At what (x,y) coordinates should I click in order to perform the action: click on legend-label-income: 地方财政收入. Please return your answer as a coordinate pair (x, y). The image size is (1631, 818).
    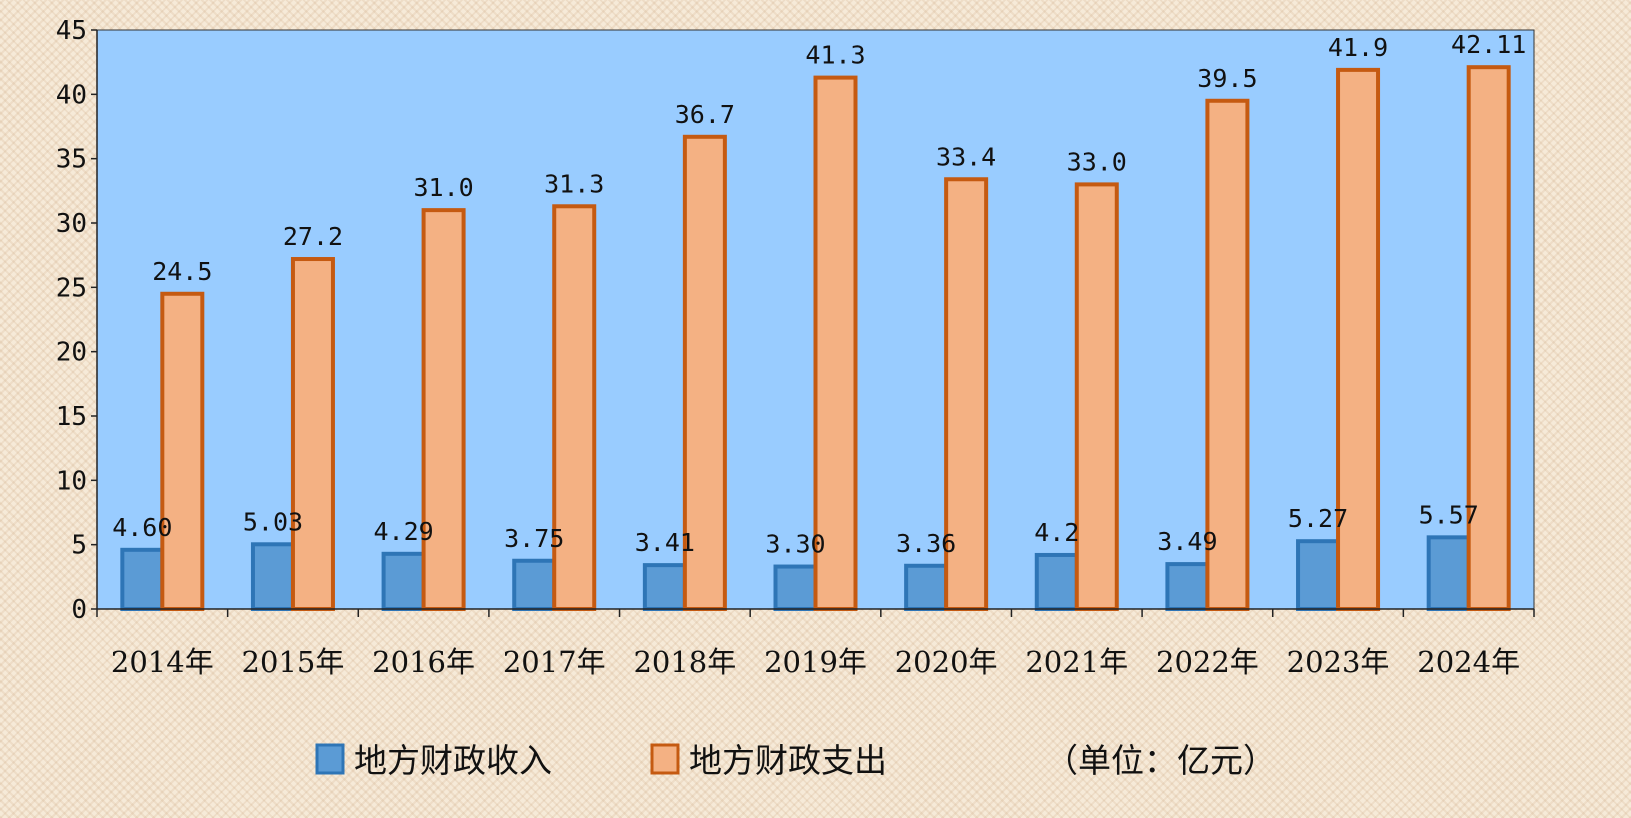
    Looking at the image, I should click on (453, 760).